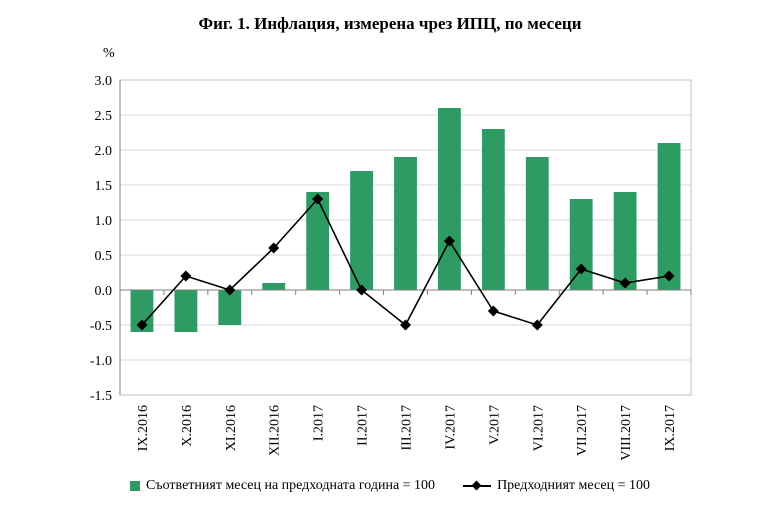 The image size is (780, 510). What do you see at coordinates (626, 433) in the screenshot?
I see `x-tick-label: VIII.2017` at bounding box center [626, 433].